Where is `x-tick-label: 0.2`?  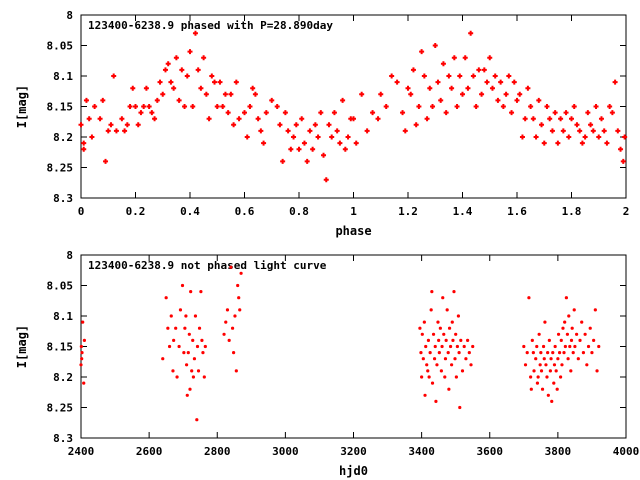
x-tick-label: 0.2 is located at coordinates (136, 211).